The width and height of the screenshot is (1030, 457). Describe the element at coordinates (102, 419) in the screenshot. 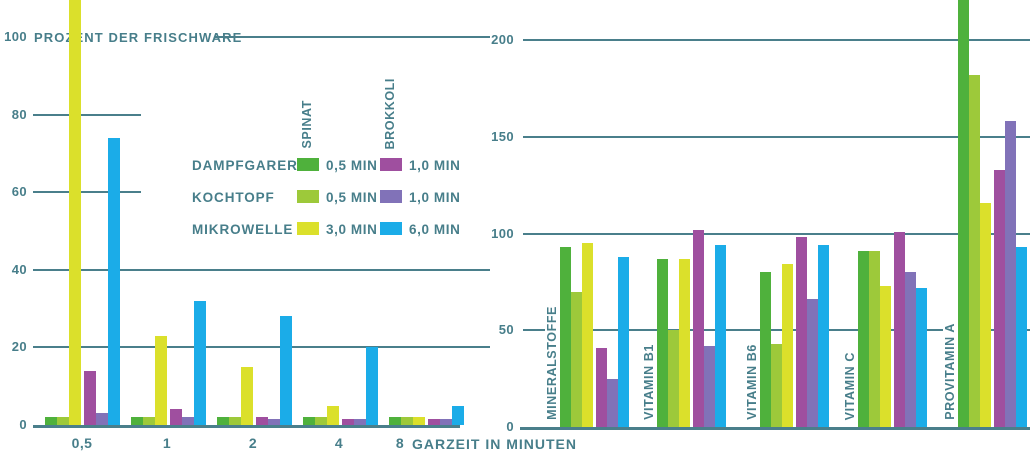

I see `bar-05-kochtopf_brokkoli` at that location.